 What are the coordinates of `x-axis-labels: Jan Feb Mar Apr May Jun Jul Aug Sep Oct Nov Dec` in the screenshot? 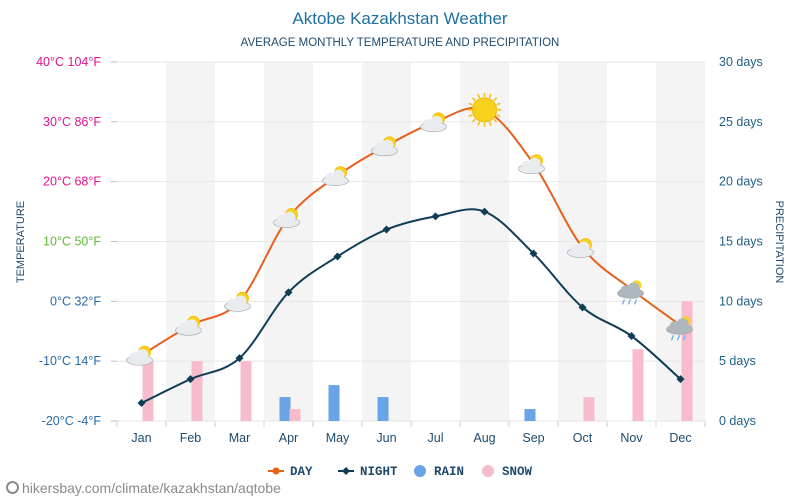 It's located at (411, 433).